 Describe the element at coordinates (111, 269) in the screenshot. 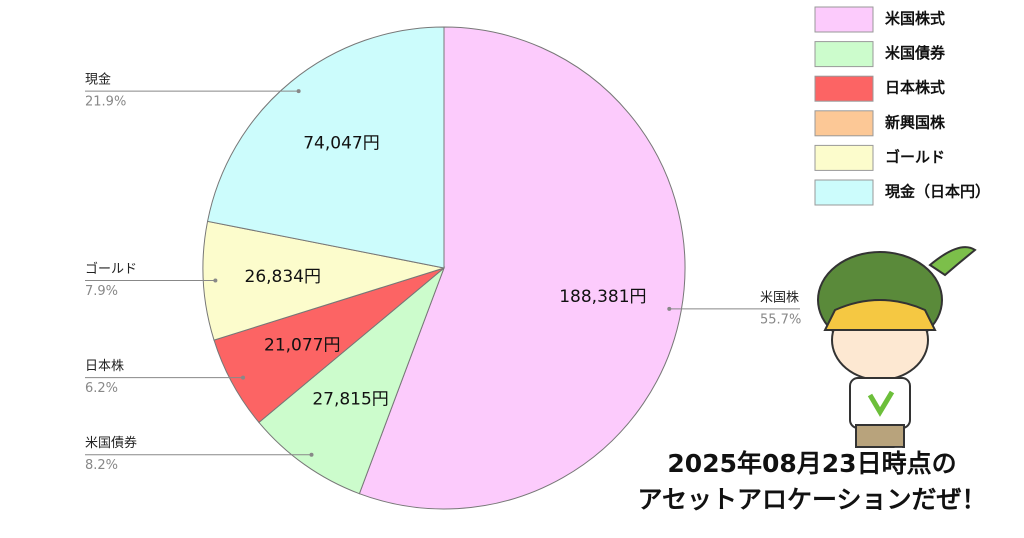

I see `callout-name: ゴールド` at that location.